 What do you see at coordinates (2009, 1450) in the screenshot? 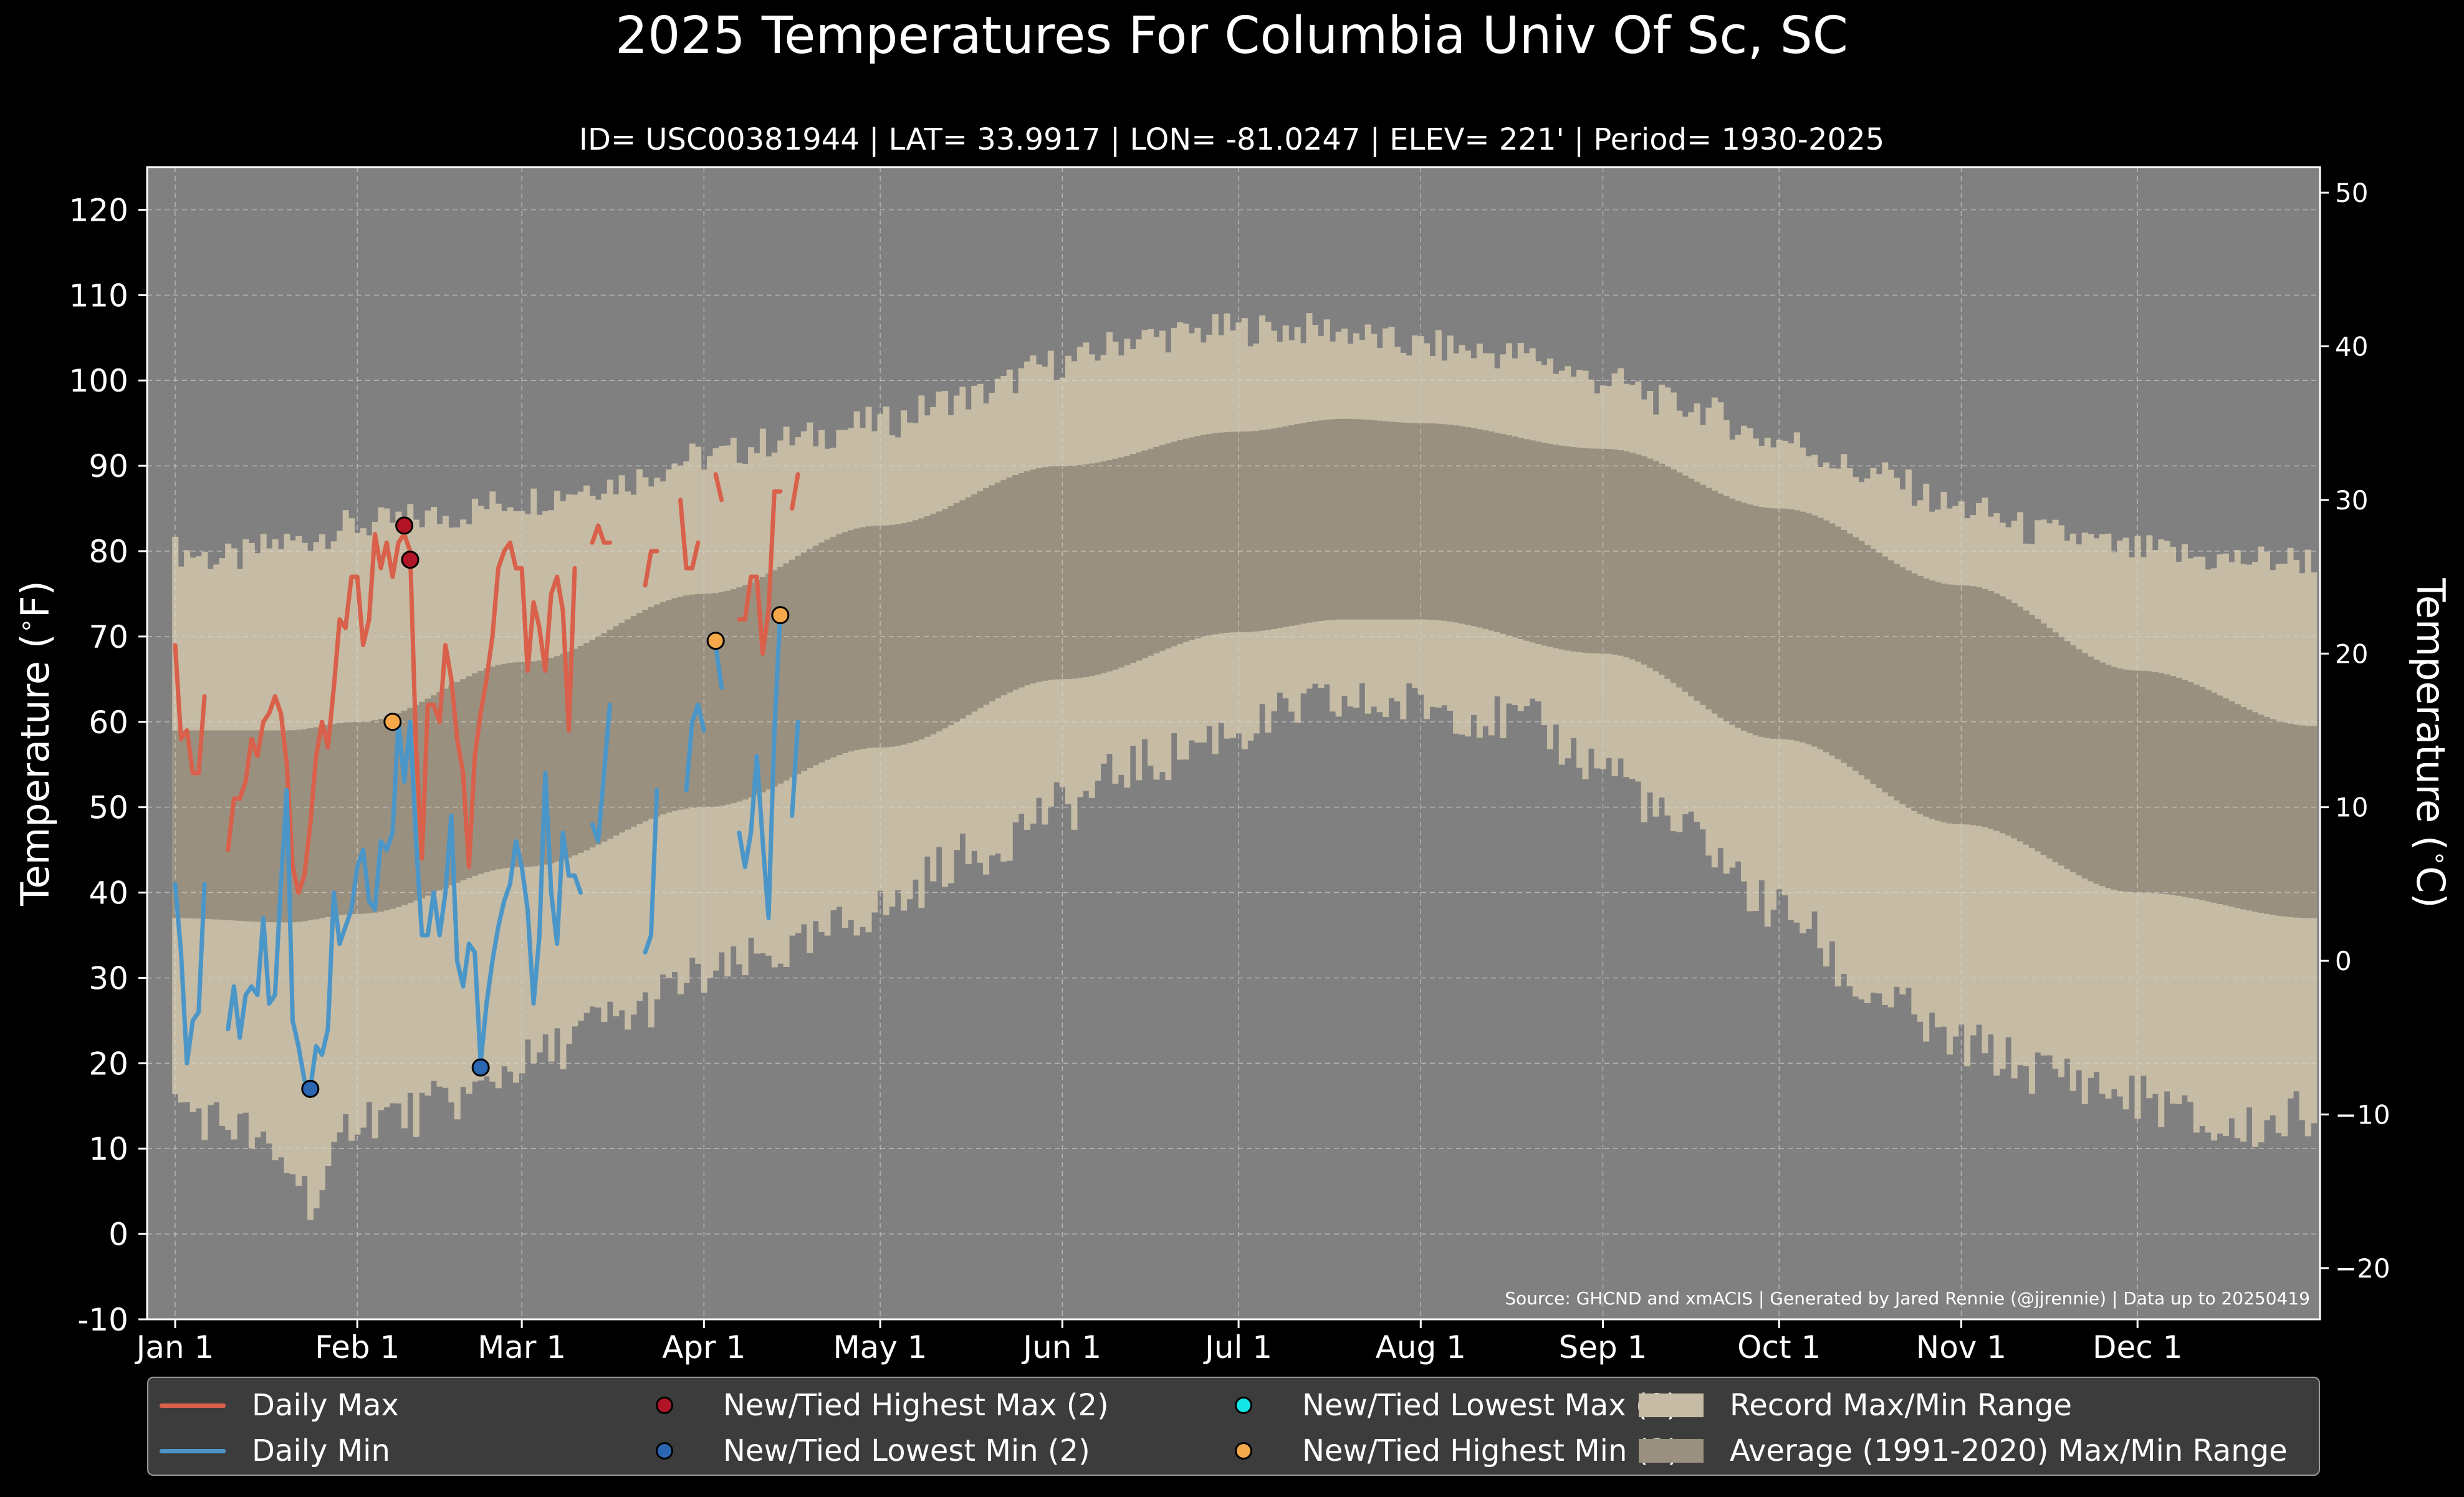
I see `legend-label: Average (1991-2020) Max/Min Range` at bounding box center [2009, 1450].